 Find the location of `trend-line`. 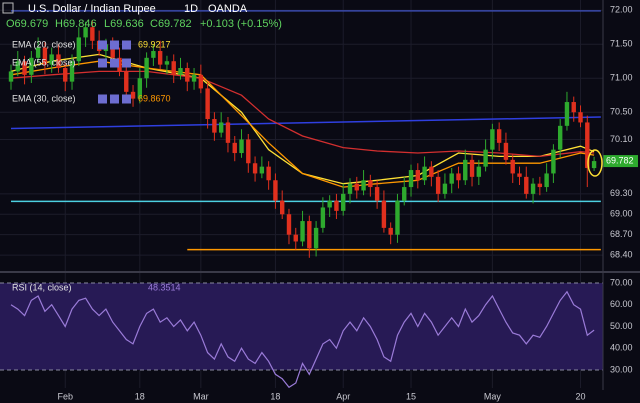

trend-line is located at coordinates (305, 123).